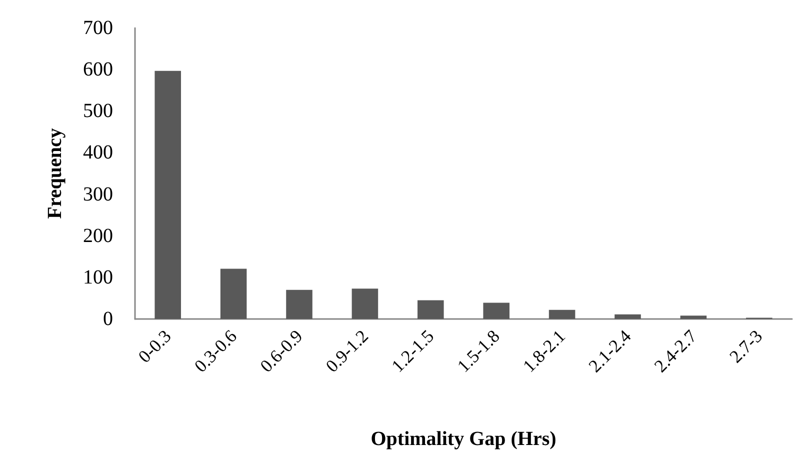 The width and height of the screenshot is (804, 472). Describe the element at coordinates (98, 111) in the screenshot. I see `y-tick-label: 500` at that location.